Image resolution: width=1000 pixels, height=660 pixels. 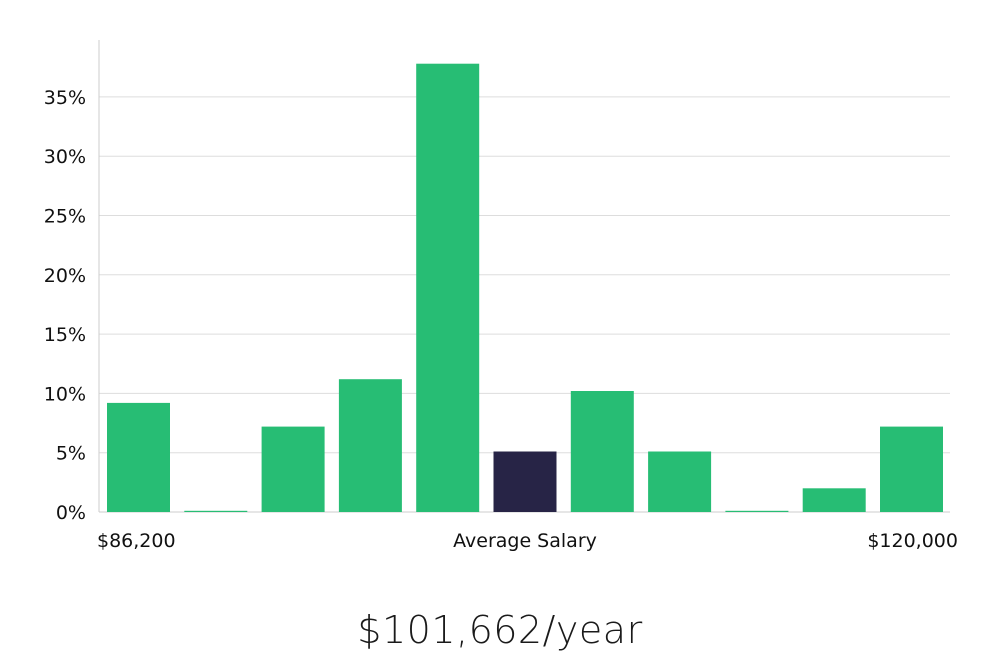 I want to click on y-tick-label: 20%, so click(x=65, y=276).